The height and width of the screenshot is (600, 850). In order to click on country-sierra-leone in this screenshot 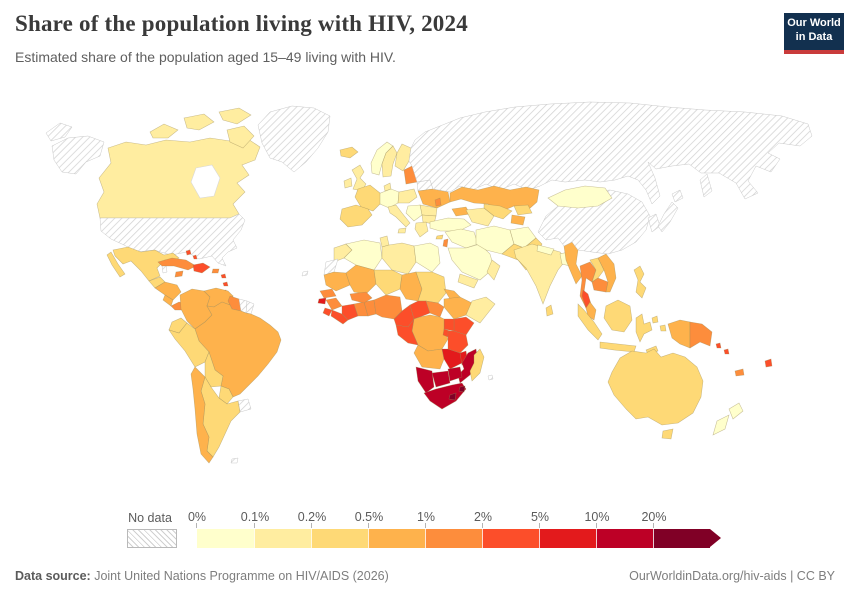, I will do `click(327, 312)`.